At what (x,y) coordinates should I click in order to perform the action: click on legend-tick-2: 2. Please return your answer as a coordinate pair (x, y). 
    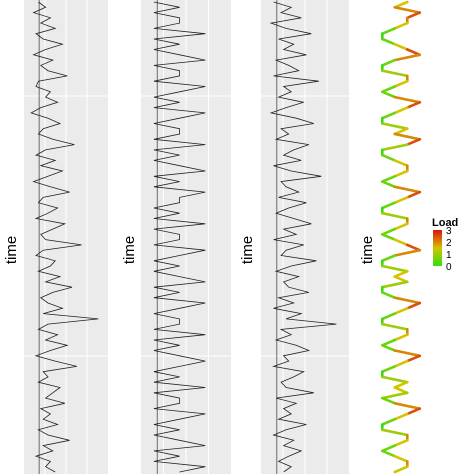
    Looking at the image, I should click on (449, 243).